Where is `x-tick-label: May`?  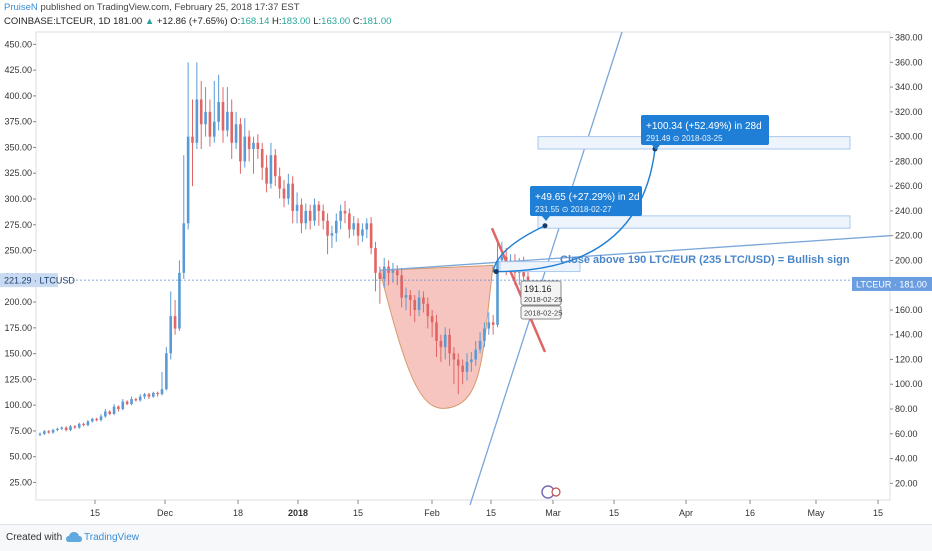 x-tick-label: May is located at coordinates (816, 513).